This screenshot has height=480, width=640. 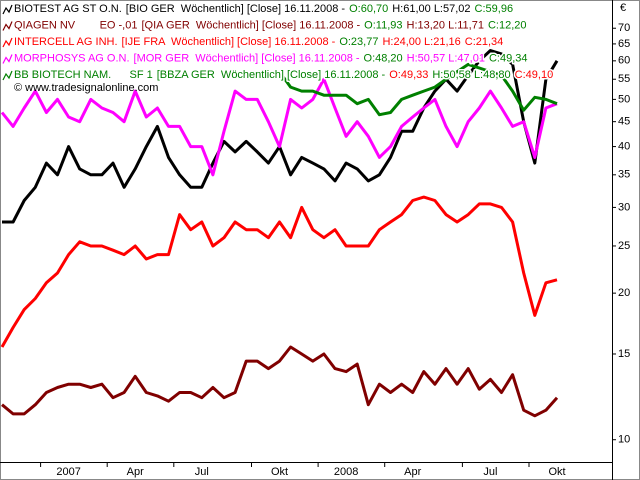 I want to click on legend-high-low: H:50,57 L:47,01, so click(x=446, y=58).